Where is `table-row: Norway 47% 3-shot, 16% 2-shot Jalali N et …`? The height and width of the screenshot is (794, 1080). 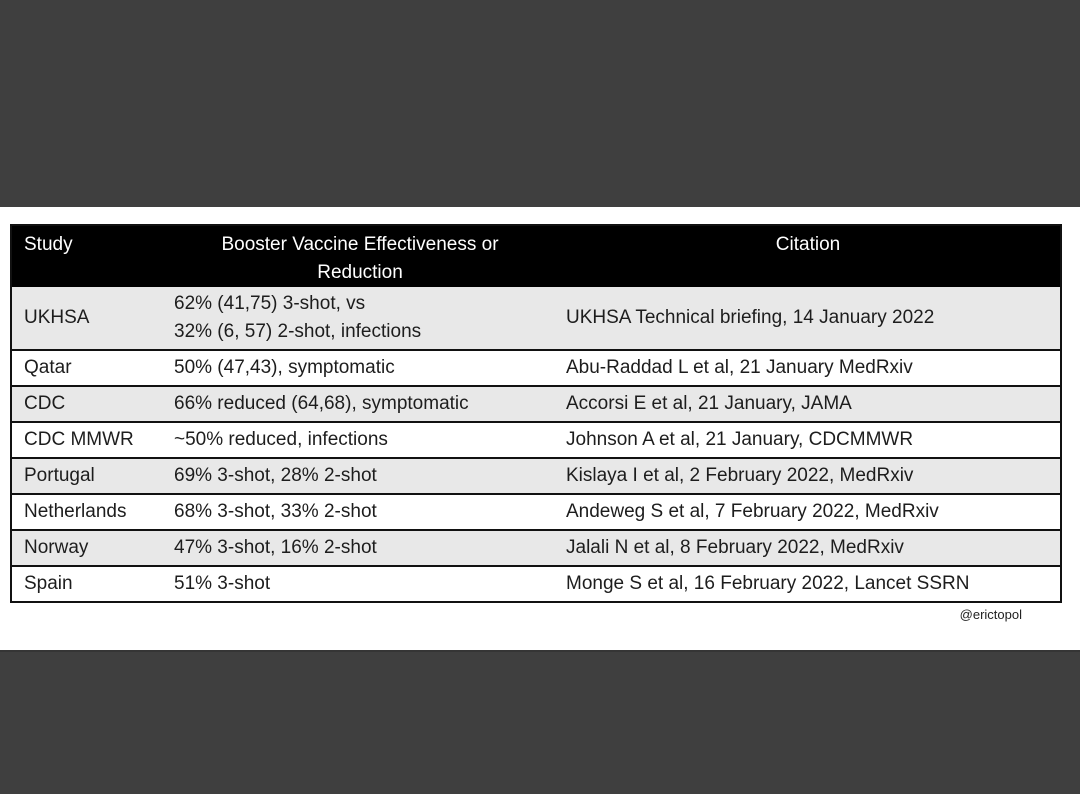 table-row: Norway 47% 3-shot, 16% 2-shot Jalali N et … is located at coordinates (536, 548).